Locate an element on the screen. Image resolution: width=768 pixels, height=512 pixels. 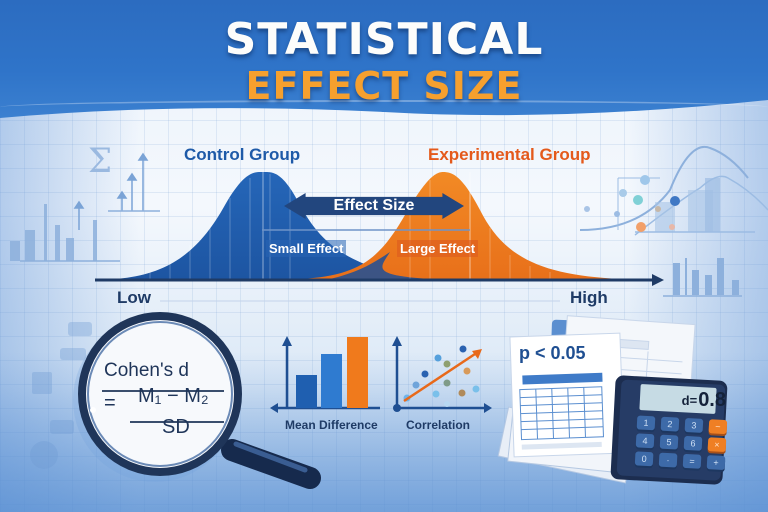
calc-key-5: 5 is located at coordinates (669, 442).